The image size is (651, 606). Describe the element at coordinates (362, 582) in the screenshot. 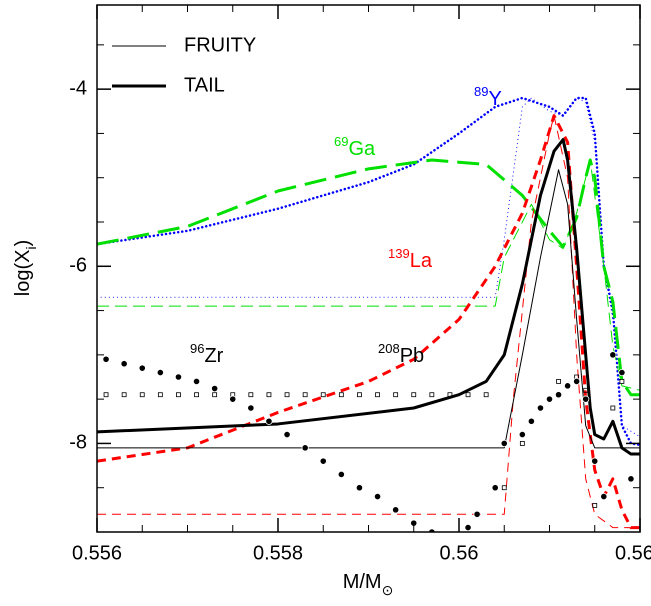

I see `x-label-text: M/M` at that location.